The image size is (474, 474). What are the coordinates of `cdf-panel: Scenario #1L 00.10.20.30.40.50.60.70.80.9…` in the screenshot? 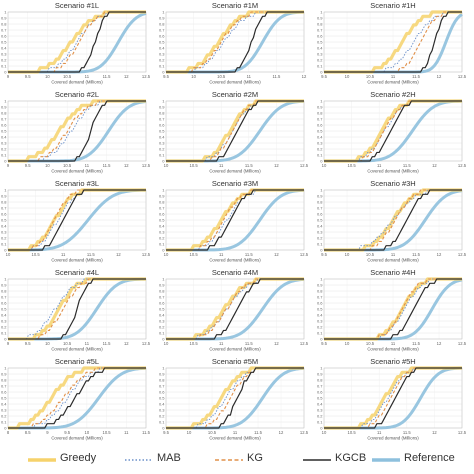 It's located at (76, 43).